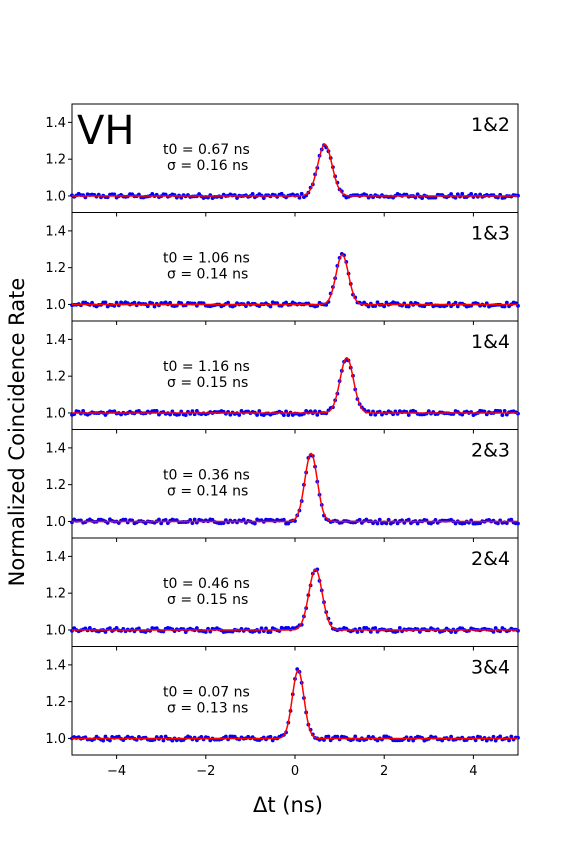  I want to click on panel-1-2: 1.0 1.2 1.4 t0 = 0.67 nsσ = 0.16 ns 1&2, so click(282, 160).